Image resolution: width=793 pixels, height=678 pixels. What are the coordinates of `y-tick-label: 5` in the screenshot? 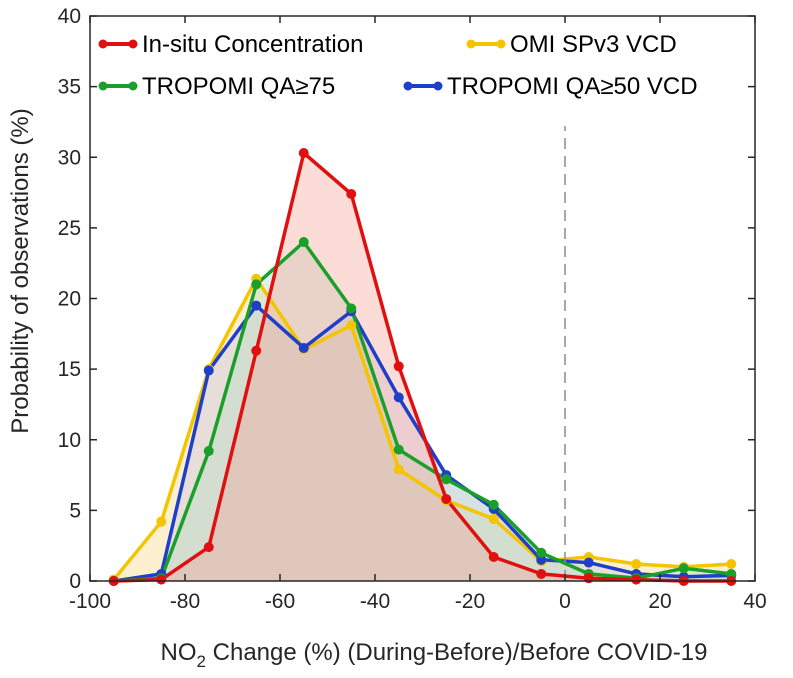 It's located at (75, 510).